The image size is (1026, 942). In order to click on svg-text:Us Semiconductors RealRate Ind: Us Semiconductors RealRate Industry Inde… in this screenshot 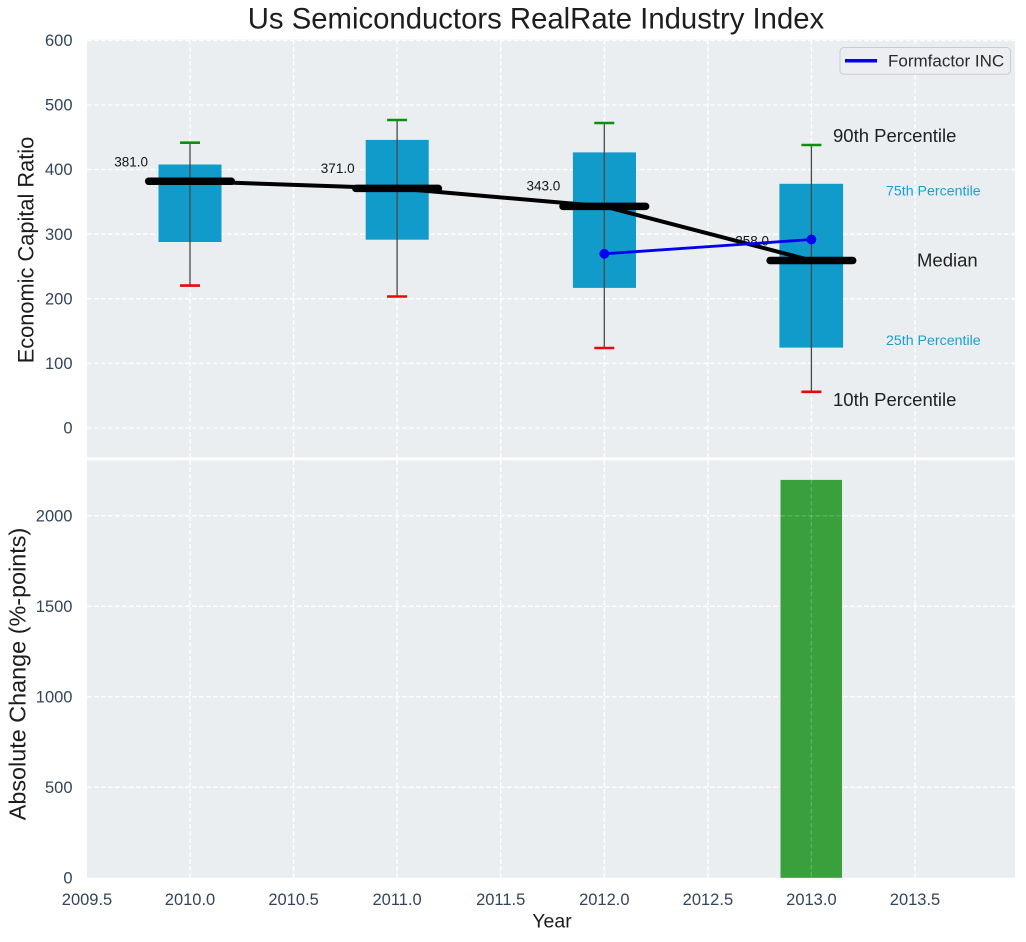, I will do `click(536, 19)`.